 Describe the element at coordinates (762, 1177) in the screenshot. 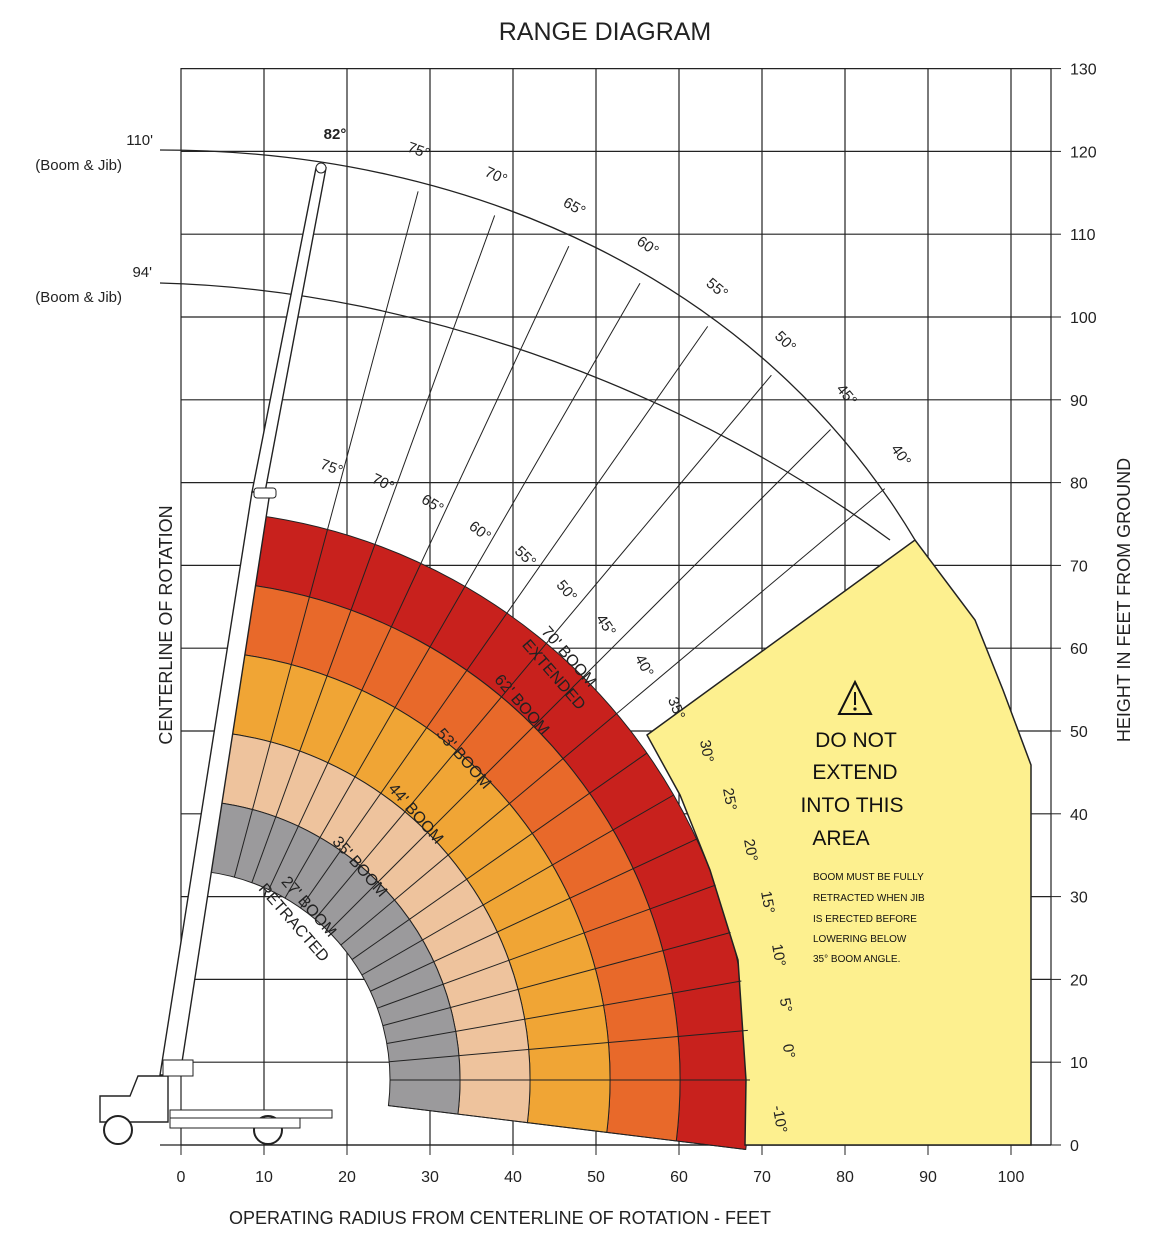

I see `x-tick-label: 70` at that location.